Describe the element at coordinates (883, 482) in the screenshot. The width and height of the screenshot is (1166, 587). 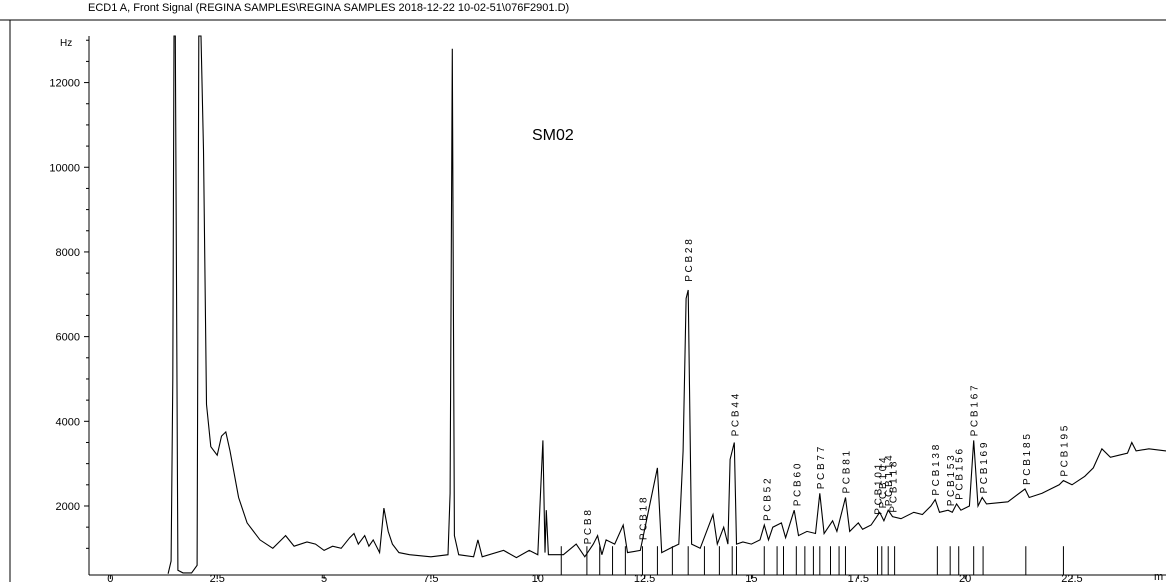
I see `peak-label: P C B 1 0 4` at that location.